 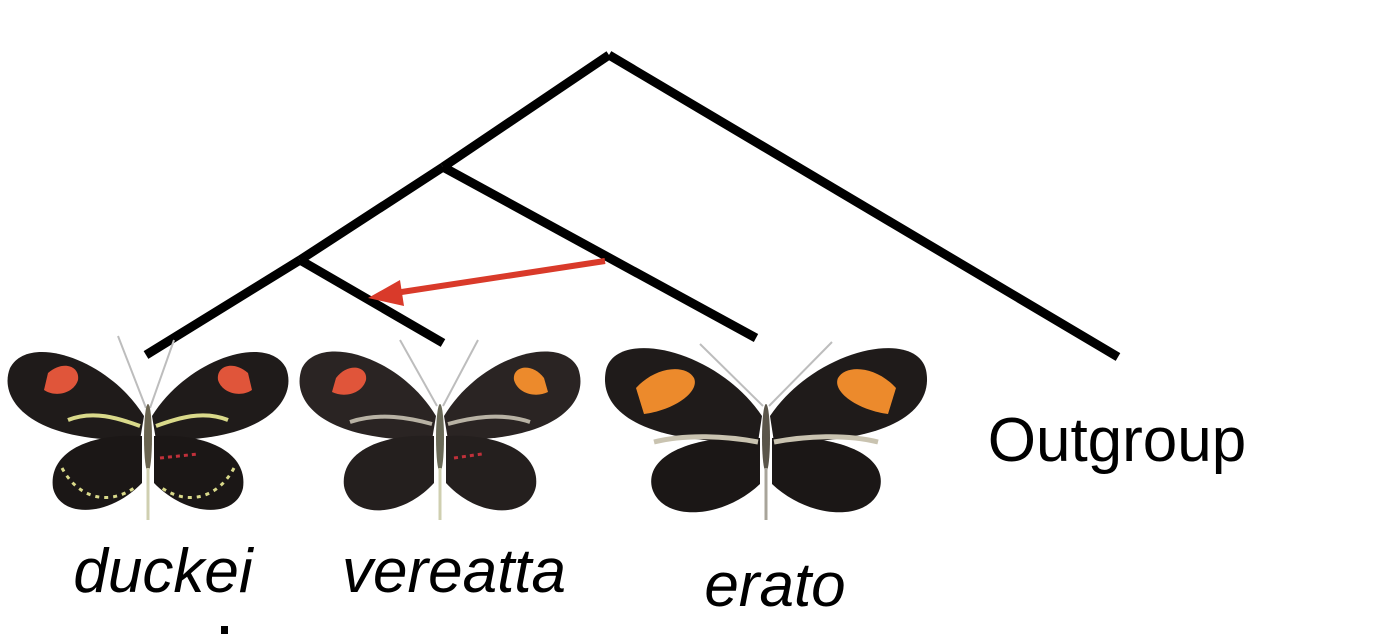 I want to click on label-outgroup: Outgroup, so click(x=1117, y=440).